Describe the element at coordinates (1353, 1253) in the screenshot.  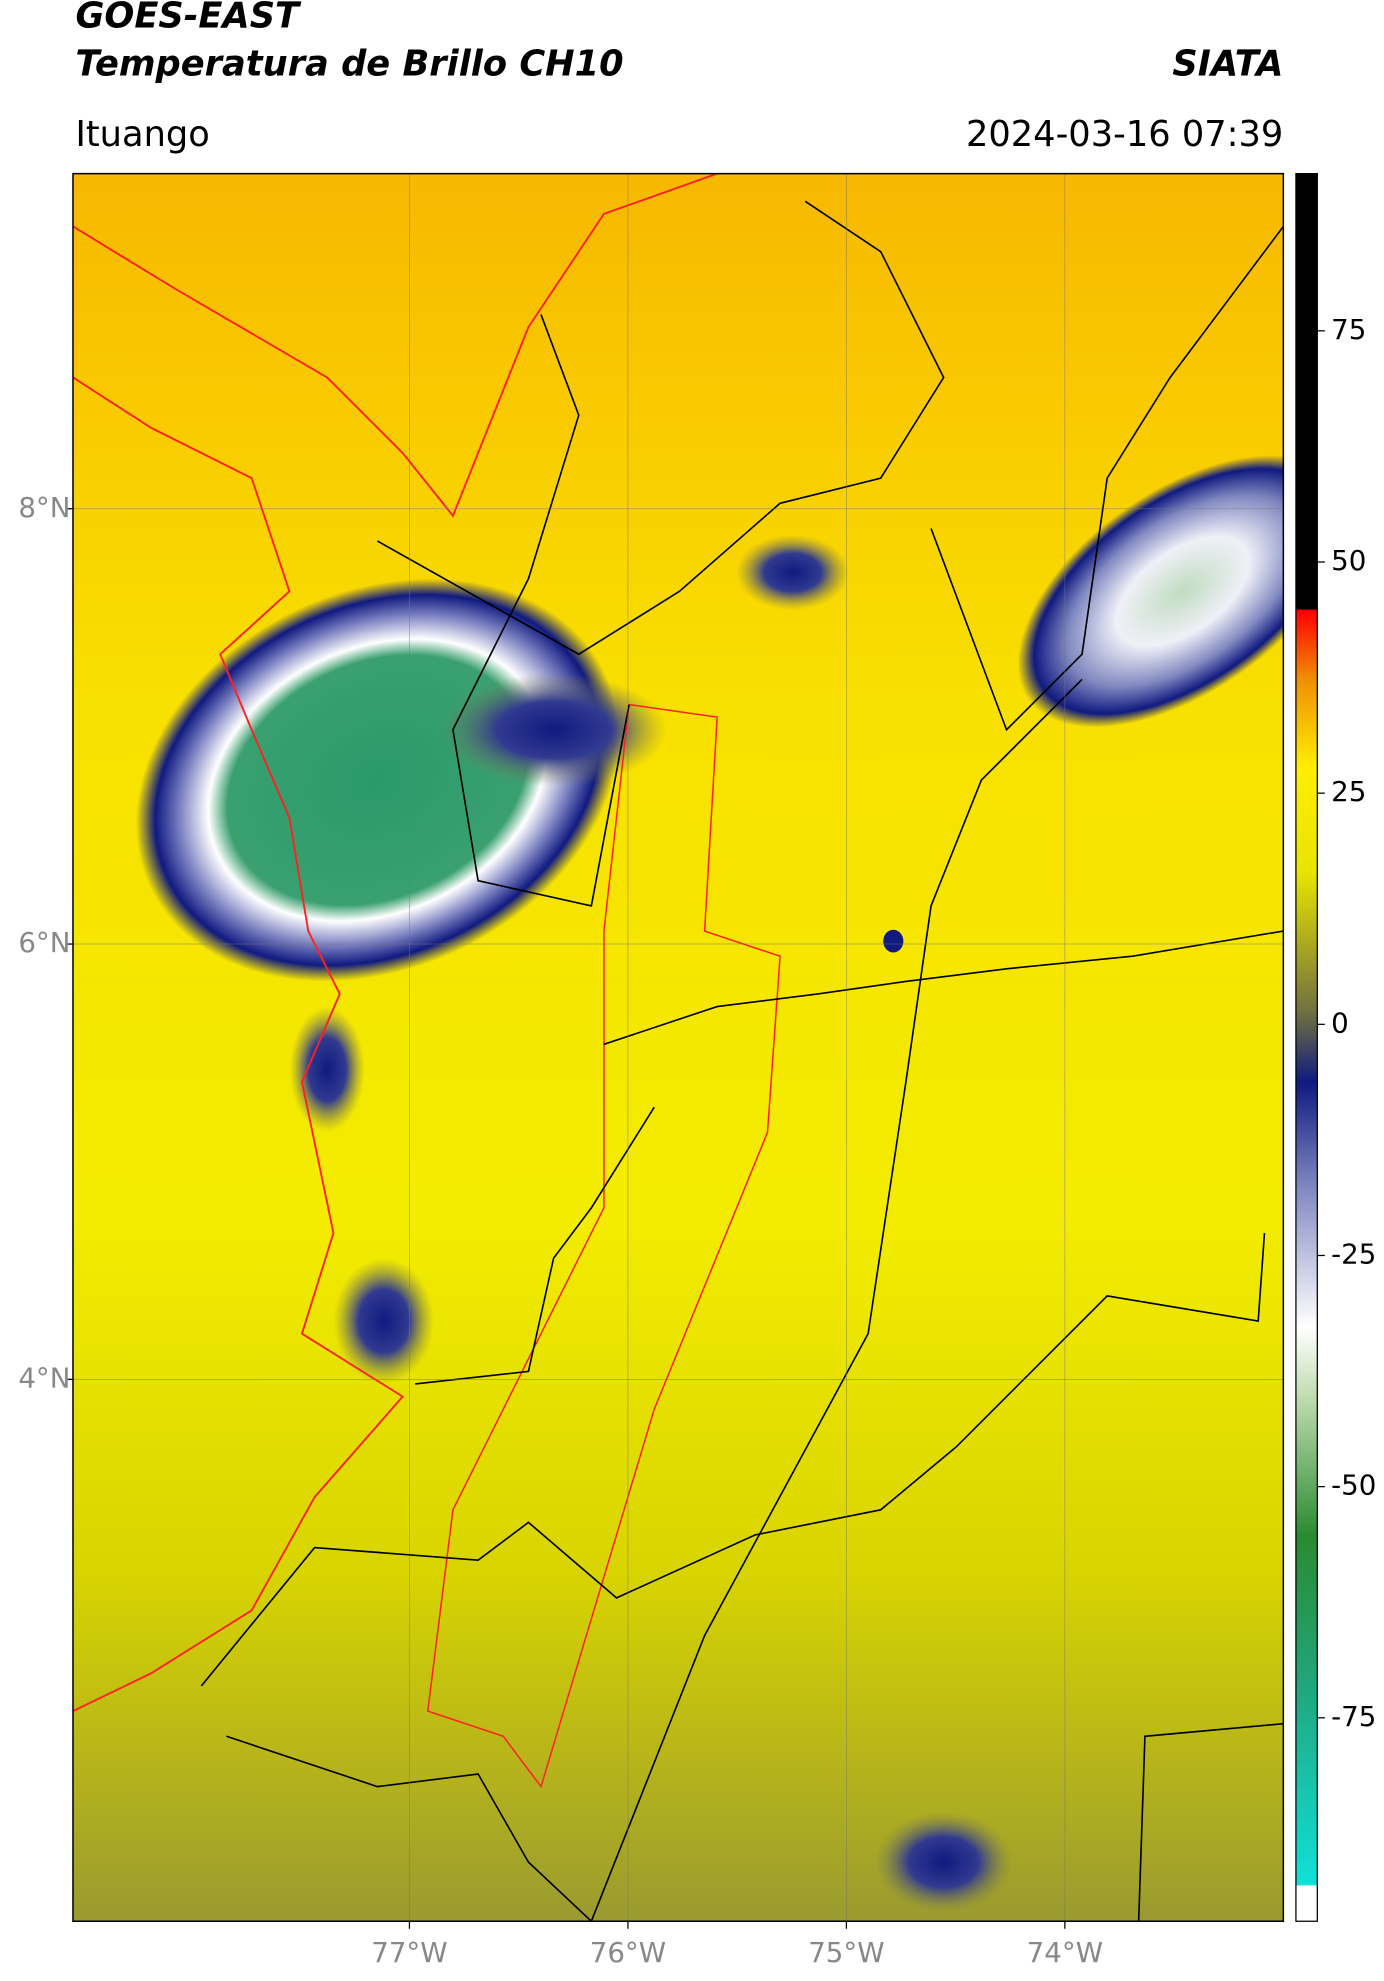
I see `colorbar-tick-label: -25` at that location.